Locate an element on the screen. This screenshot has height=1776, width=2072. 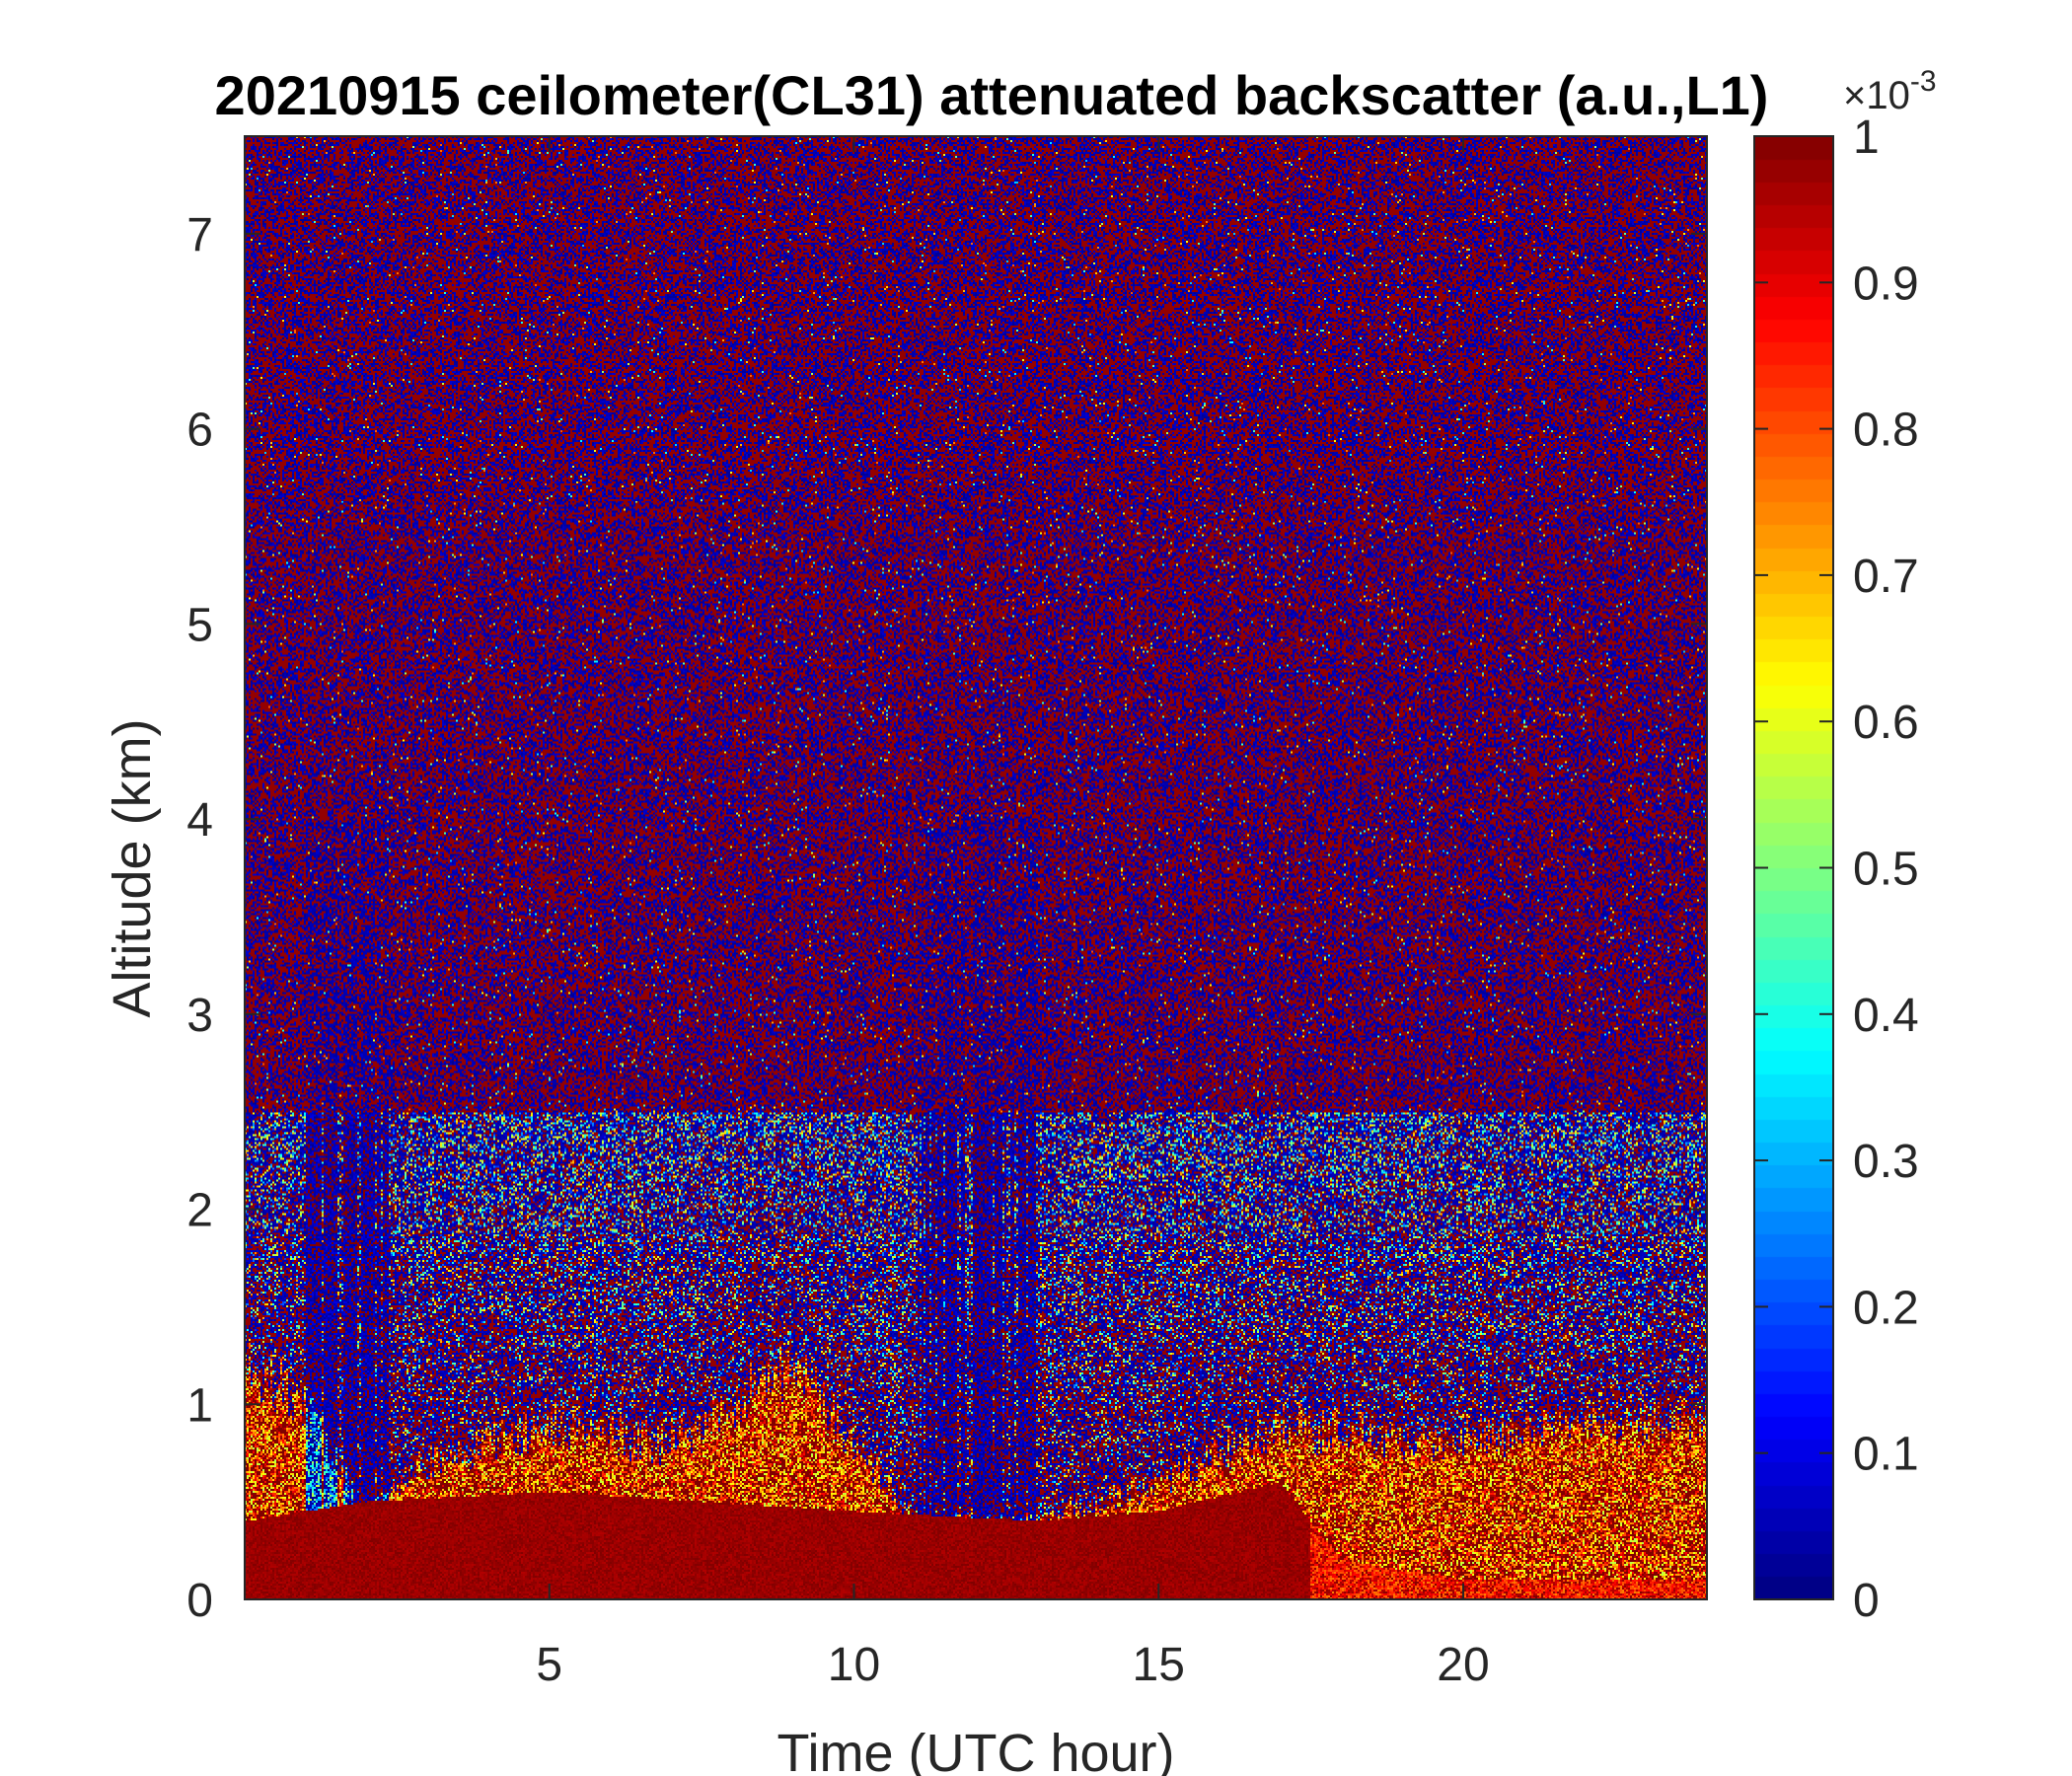
y-tick-label: 5 is located at coordinates (200, 625).